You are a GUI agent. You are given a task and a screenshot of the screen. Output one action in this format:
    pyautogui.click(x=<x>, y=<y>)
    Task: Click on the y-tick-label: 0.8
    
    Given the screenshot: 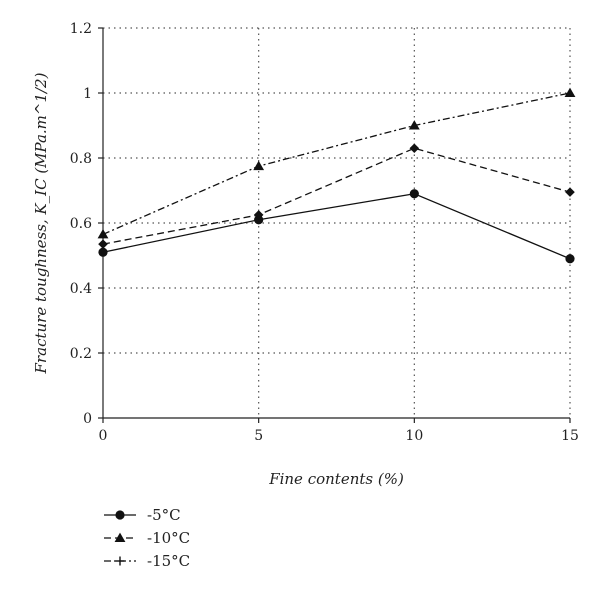 What is the action you would take?
    pyautogui.click(x=81, y=159)
    